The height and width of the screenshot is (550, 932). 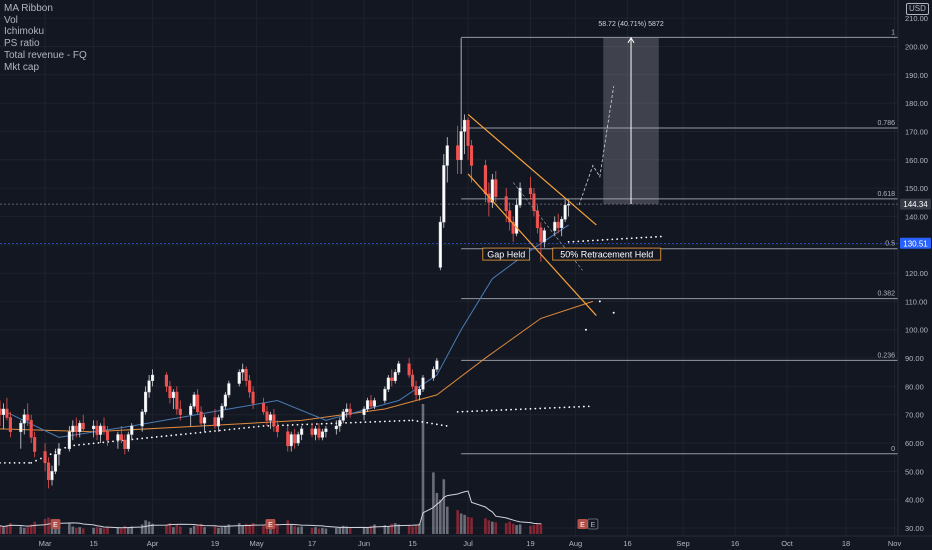 What do you see at coordinates (22, 44) in the screenshot?
I see `legend-item-ps-ratio: PS ratio` at bounding box center [22, 44].